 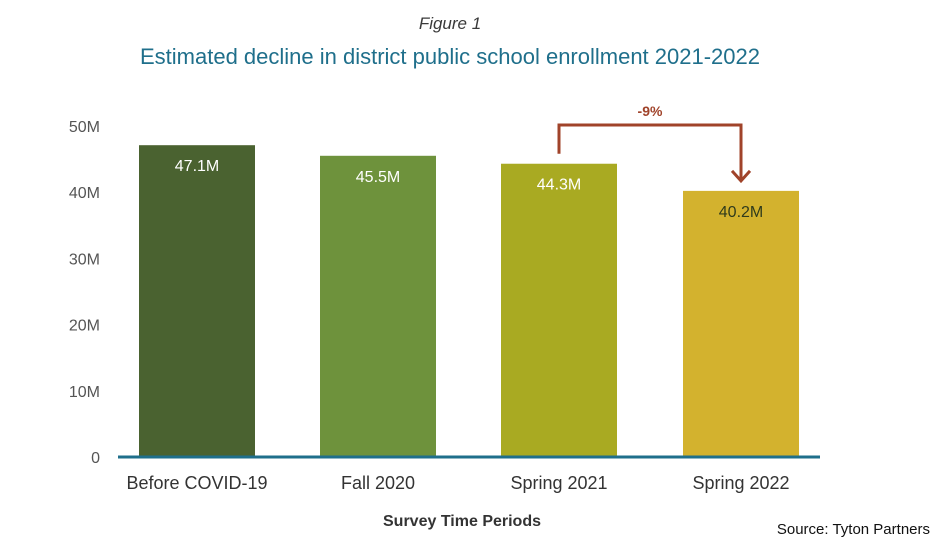 I want to click on bar-value-label: 47.1M, so click(x=197, y=166).